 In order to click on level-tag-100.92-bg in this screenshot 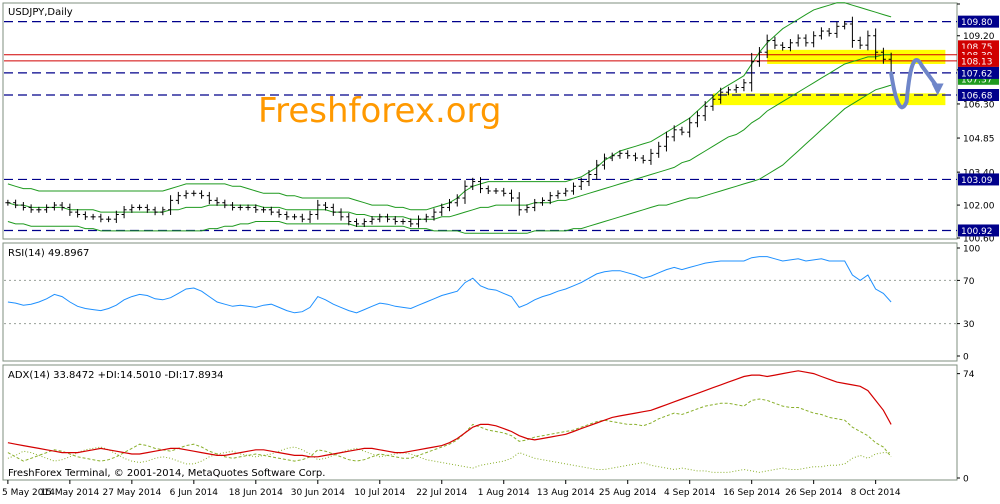, I will do `click(978, 230)`.